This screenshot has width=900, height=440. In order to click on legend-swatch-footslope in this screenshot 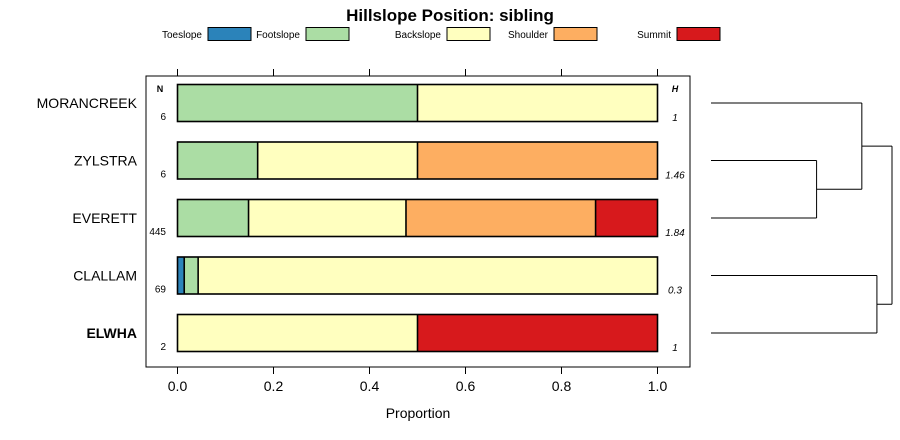, I will do `click(327, 34)`.